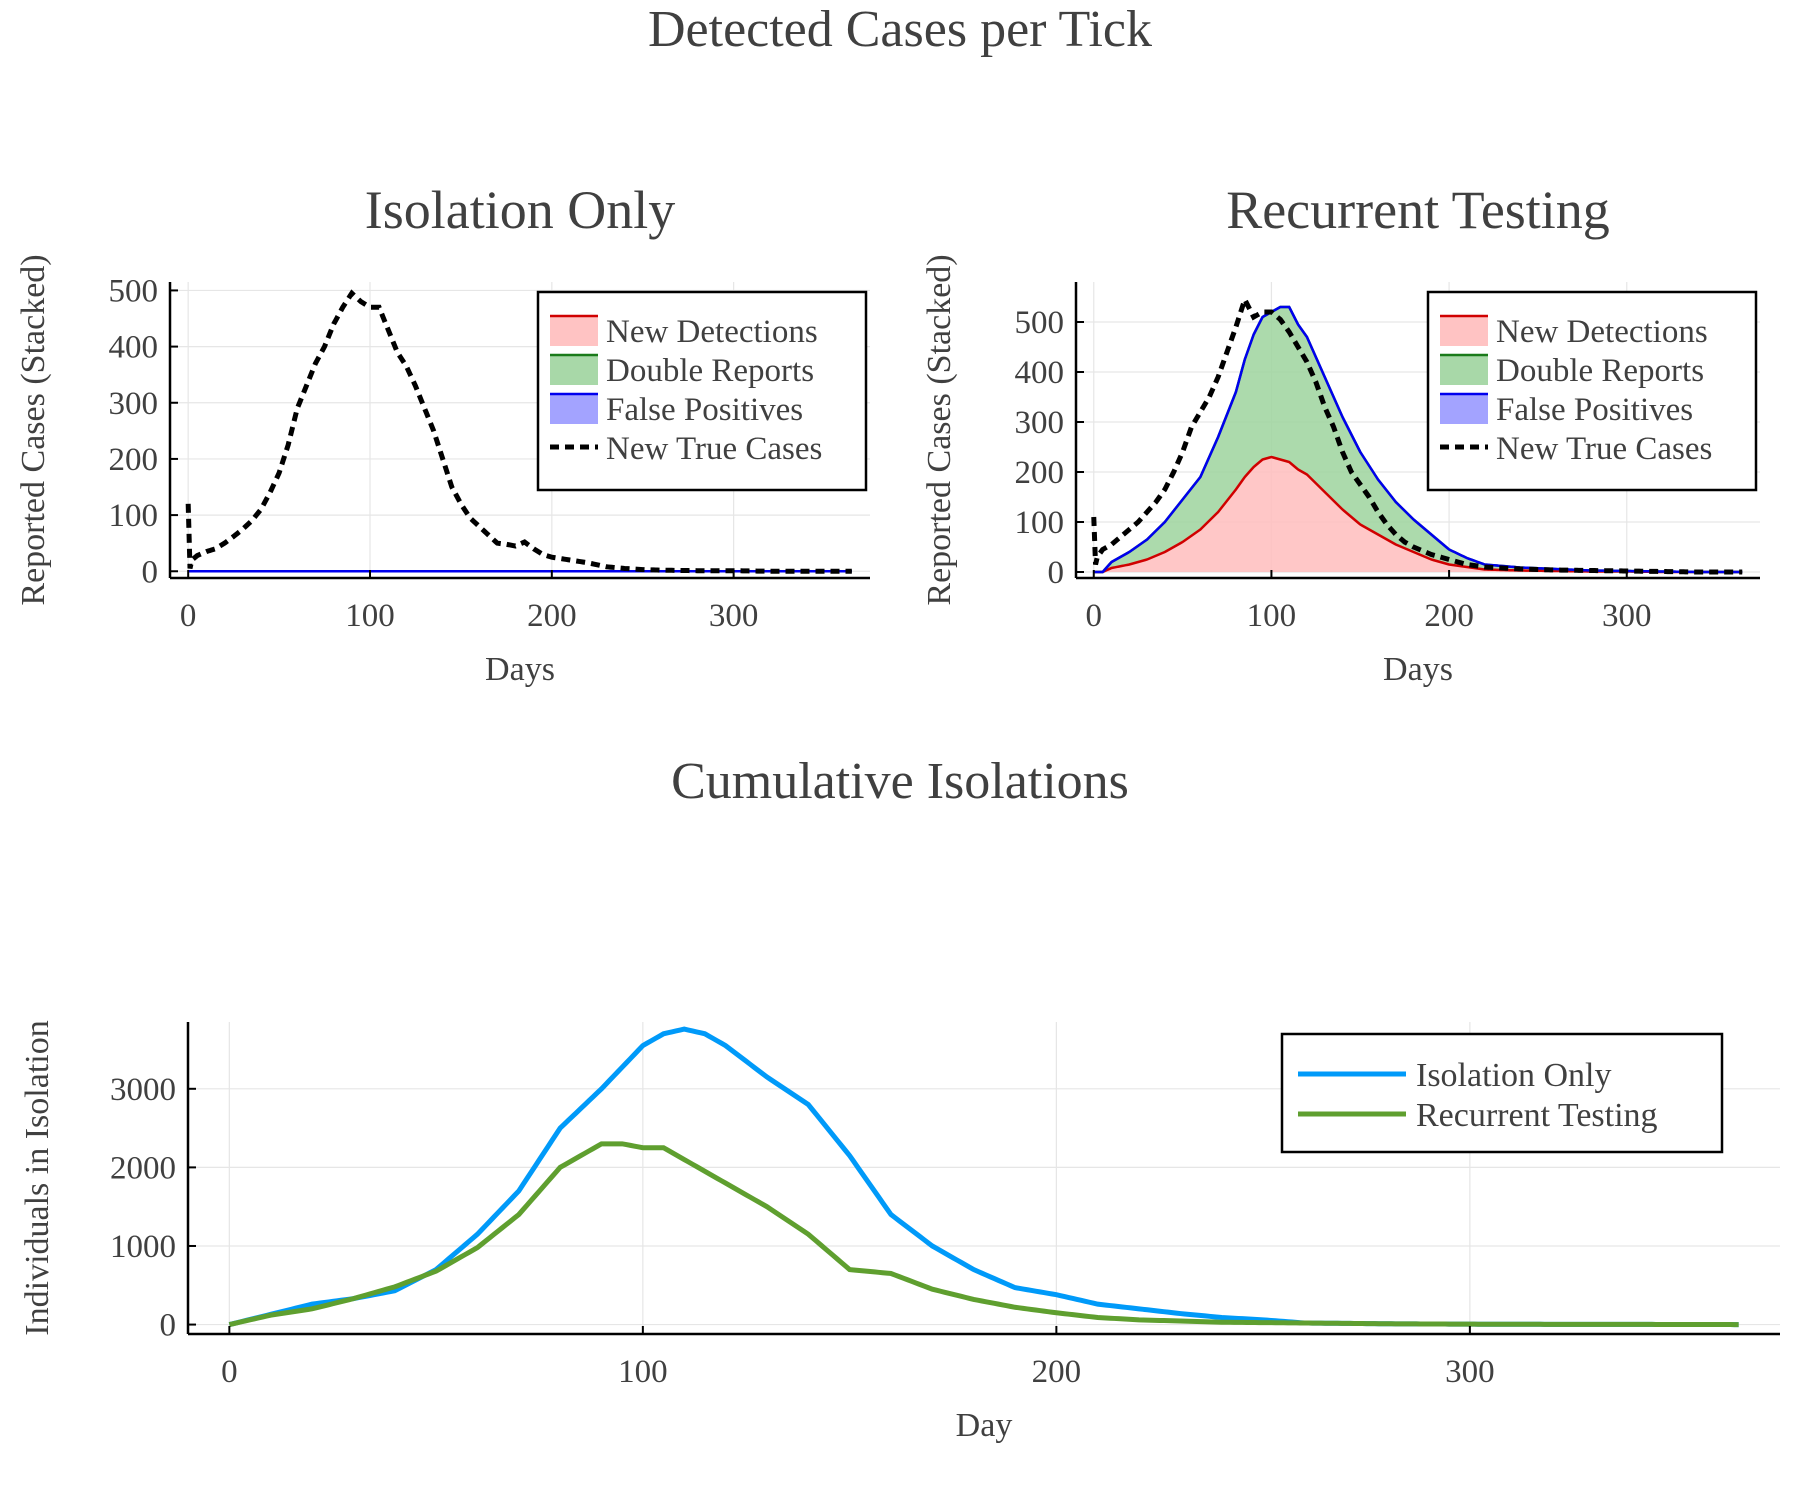 The image size is (1800, 1500). Describe the element at coordinates (143, 1168) in the screenshot. I see `y-tick-label: 2000` at that location.